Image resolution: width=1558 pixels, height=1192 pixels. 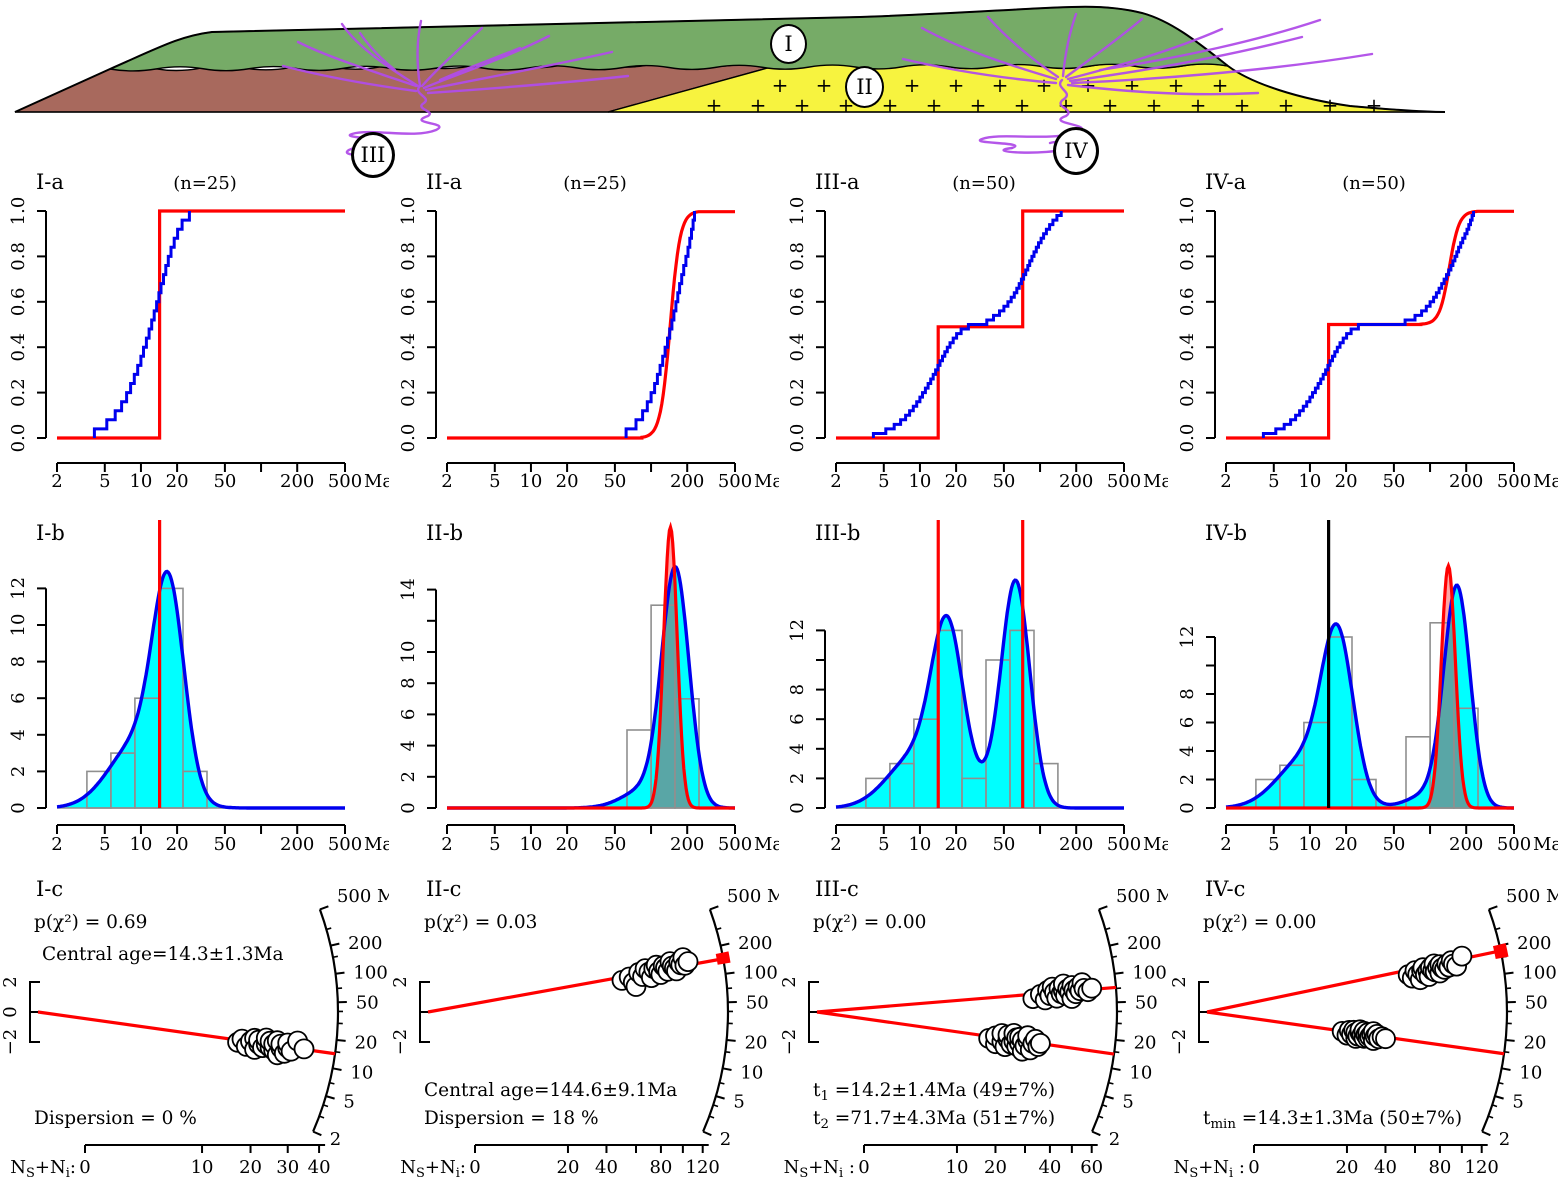 I want to click on confidence-wedge, so click(x=723, y=958).